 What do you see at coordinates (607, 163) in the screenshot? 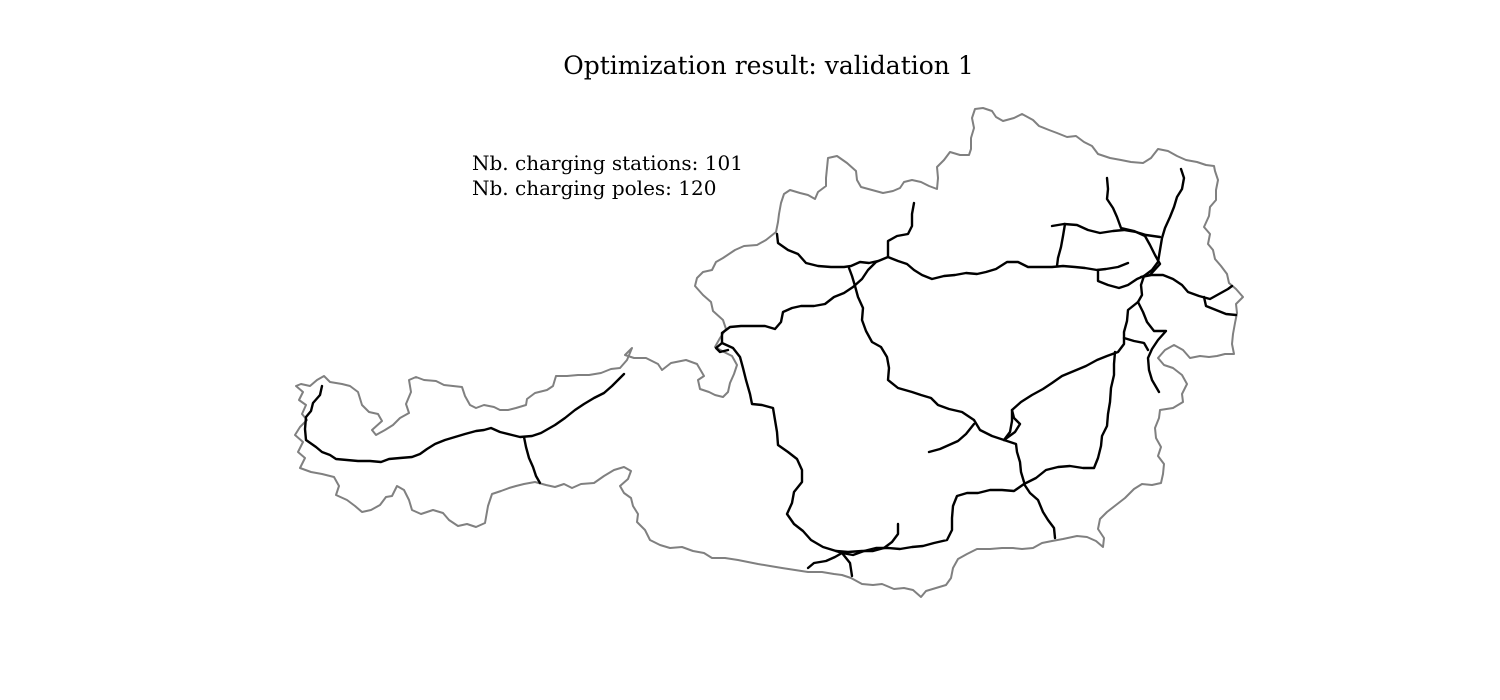
I see `charging-stations-count: Nb. charging stations: 101` at bounding box center [607, 163].